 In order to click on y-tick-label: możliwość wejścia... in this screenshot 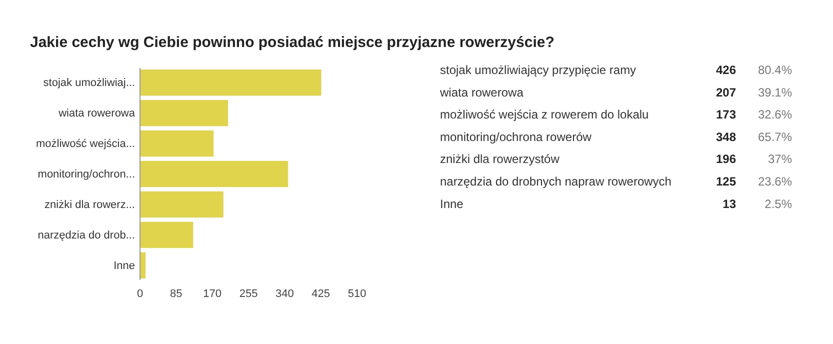, I will do `click(85, 144)`.